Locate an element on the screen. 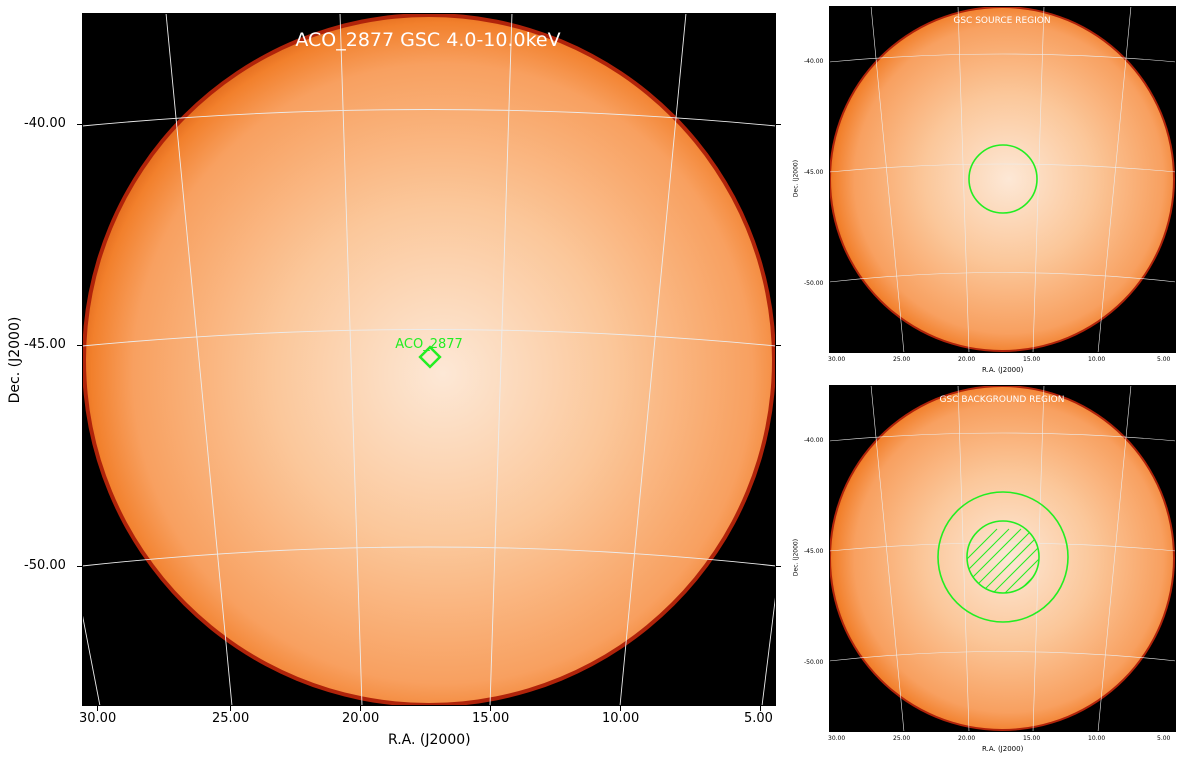  background-region-image: GSC BACKGROUND REGION is located at coordinates (1002, 558).